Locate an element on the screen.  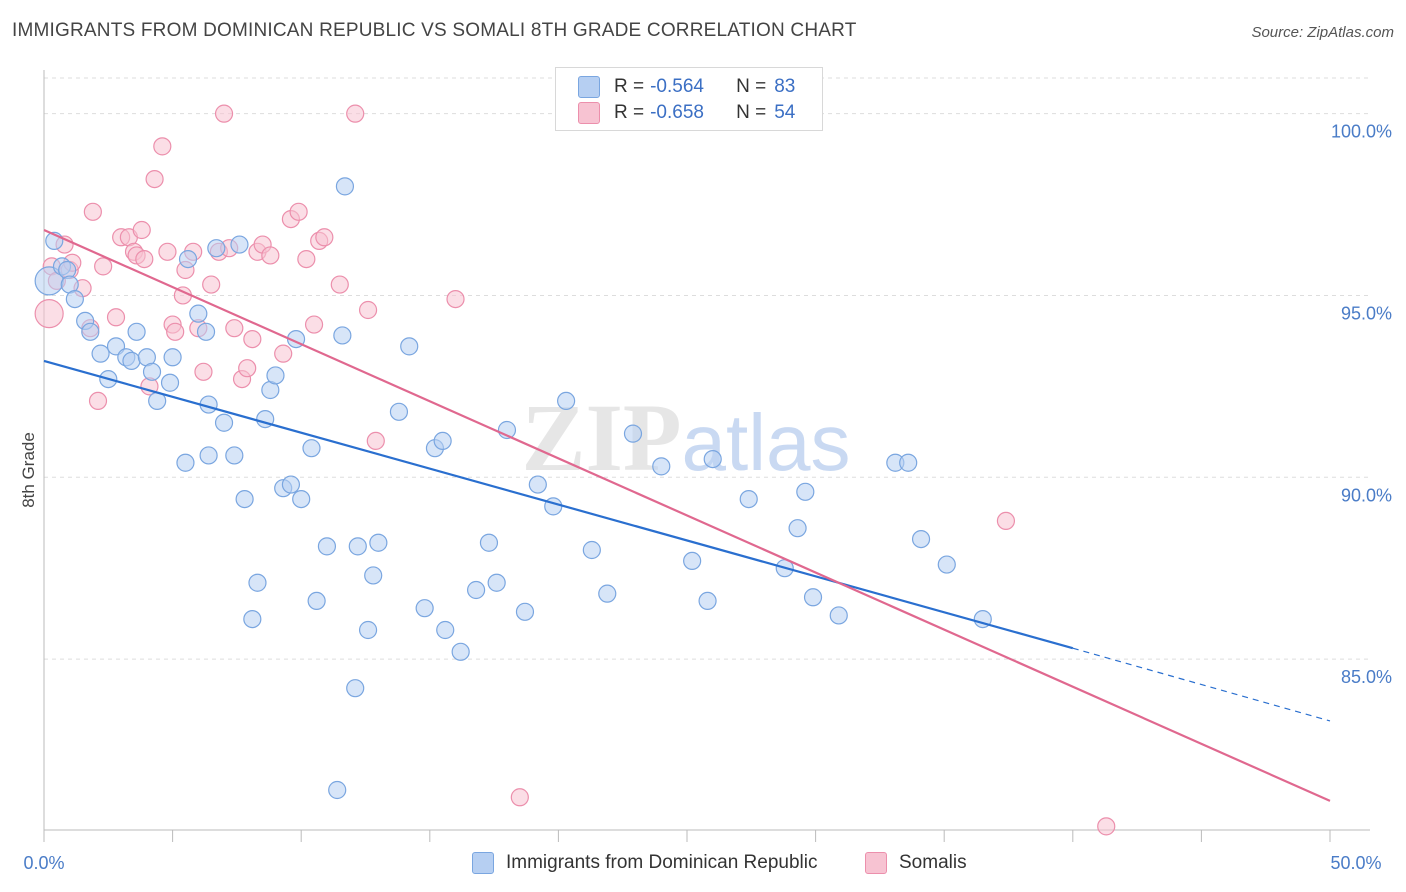
y-tick-label: 90.0% is located at coordinates (1366, 495).